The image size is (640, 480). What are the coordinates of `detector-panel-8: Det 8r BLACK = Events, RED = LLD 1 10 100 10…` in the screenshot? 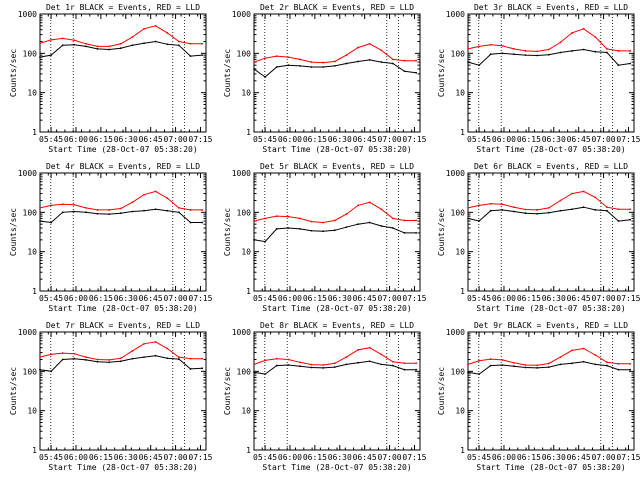 It's located at (325, 396).